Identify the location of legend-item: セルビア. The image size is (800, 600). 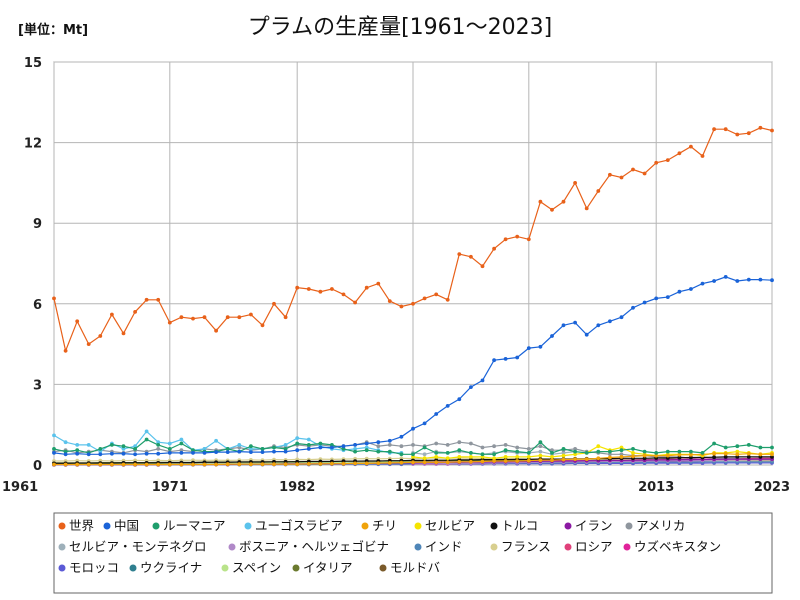
(444, 525).